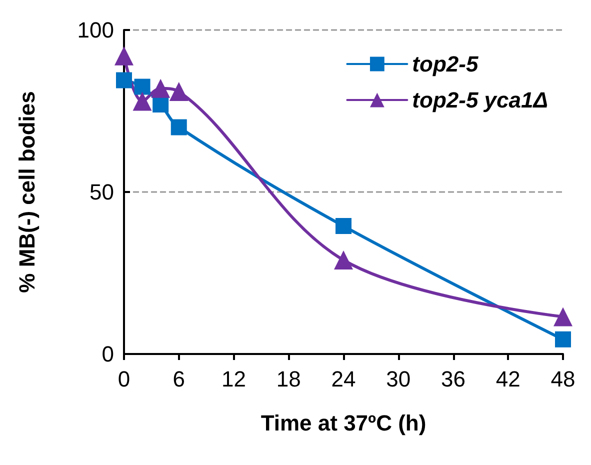 The image size is (591, 465). What do you see at coordinates (102, 192) in the screenshot?
I see `y-tick-label: 50` at bounding box center [102, 192].